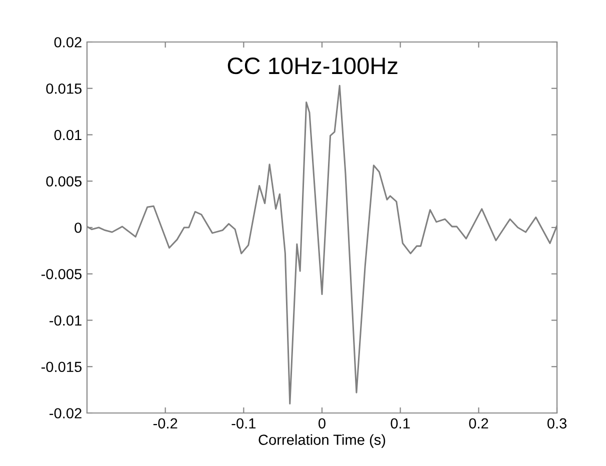  I want to click on y-tick-label: 0.02, so click(68, 42).